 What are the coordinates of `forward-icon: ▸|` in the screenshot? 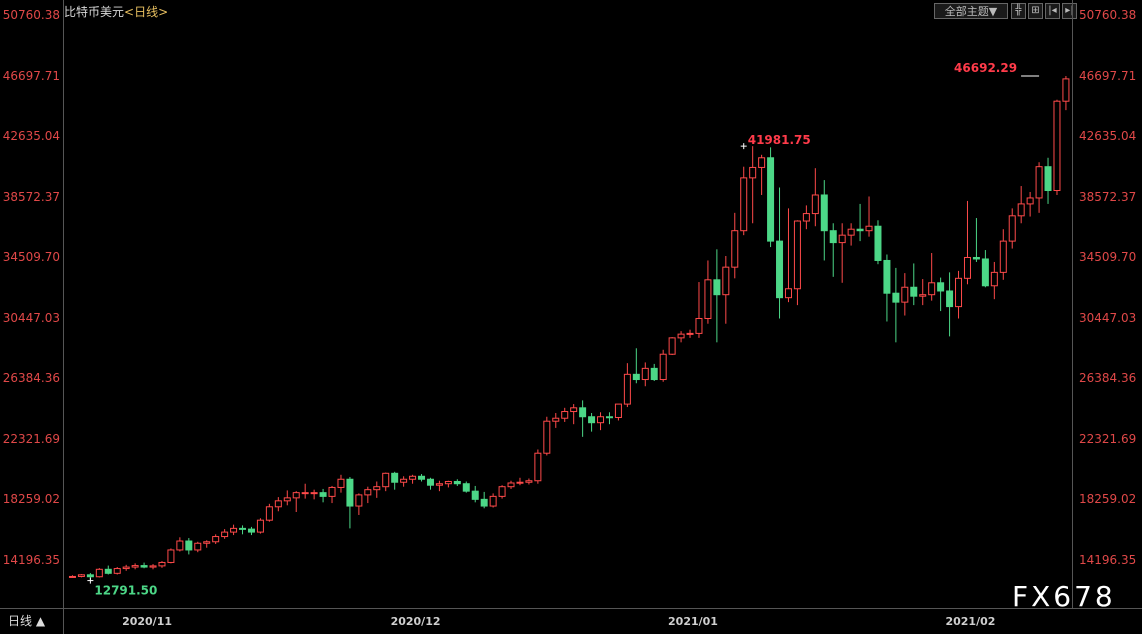 It's located at (1069, 11).